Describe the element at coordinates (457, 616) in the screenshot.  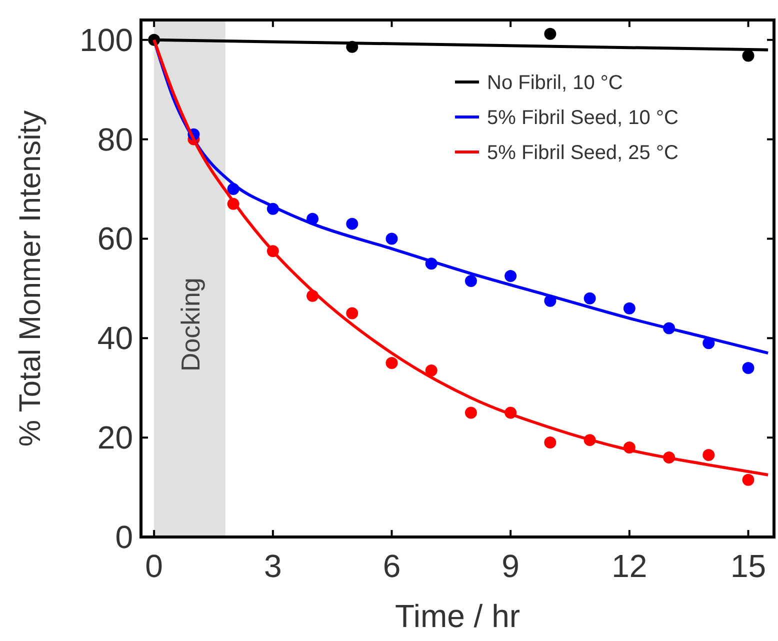
I see `x-axis-title: Time / hr` at that location.